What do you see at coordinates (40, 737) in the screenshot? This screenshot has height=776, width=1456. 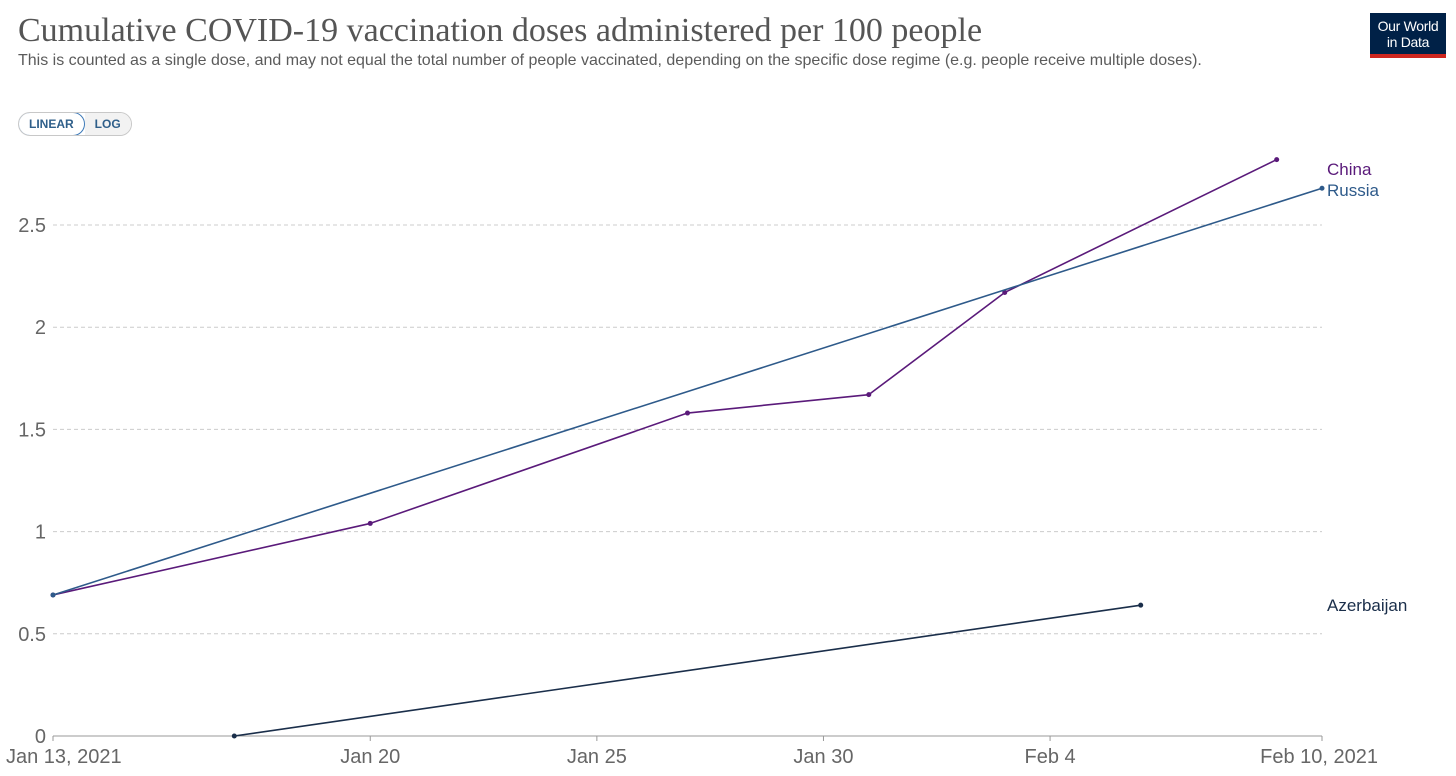 I see `y-tick-label: 0` at bounding box center [40, 737].